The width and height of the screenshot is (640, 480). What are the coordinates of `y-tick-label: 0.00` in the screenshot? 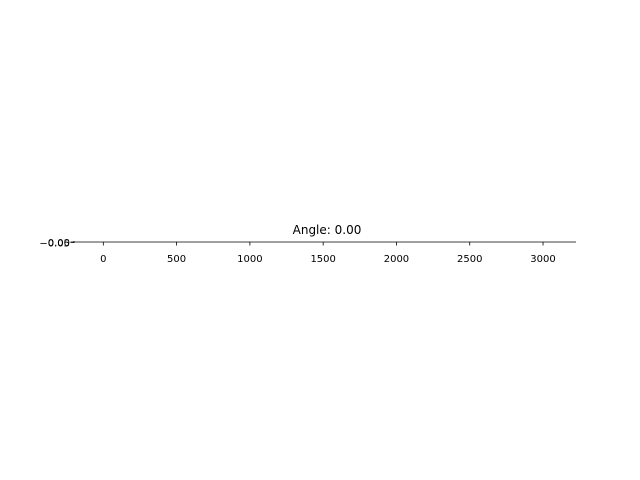 It's located at (59, 243).